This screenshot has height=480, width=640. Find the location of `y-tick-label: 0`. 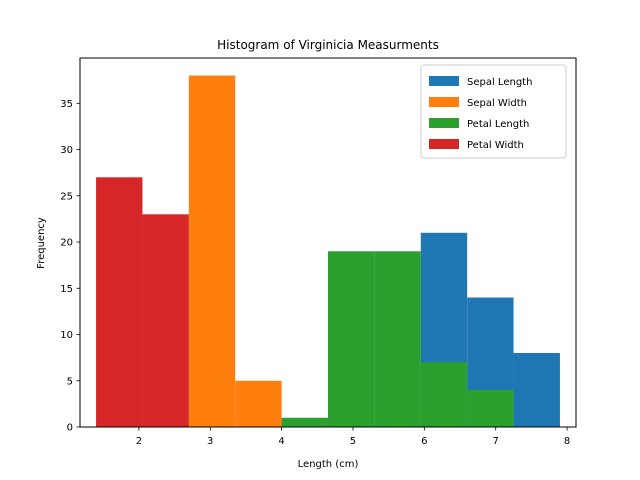

y-tick-label: 0 is located at coordinates (70, 428).